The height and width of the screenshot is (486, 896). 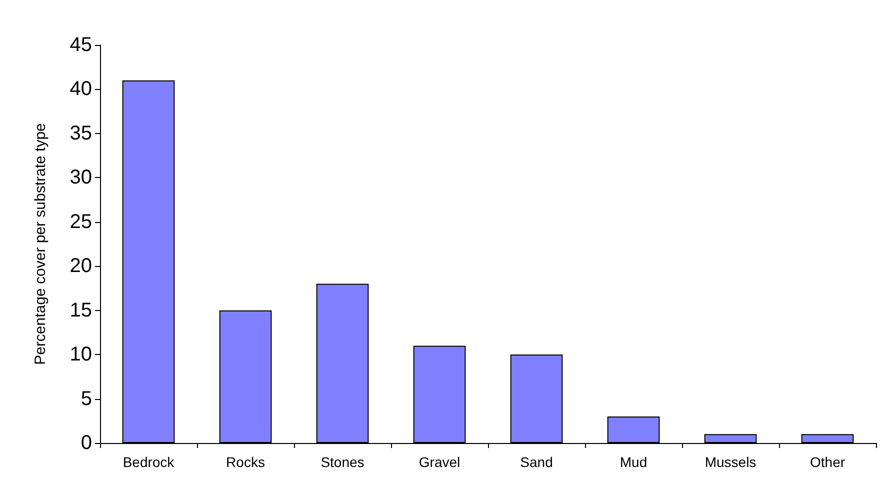 I want to click on y-tick-label: 45, so click(x=81, y=45).